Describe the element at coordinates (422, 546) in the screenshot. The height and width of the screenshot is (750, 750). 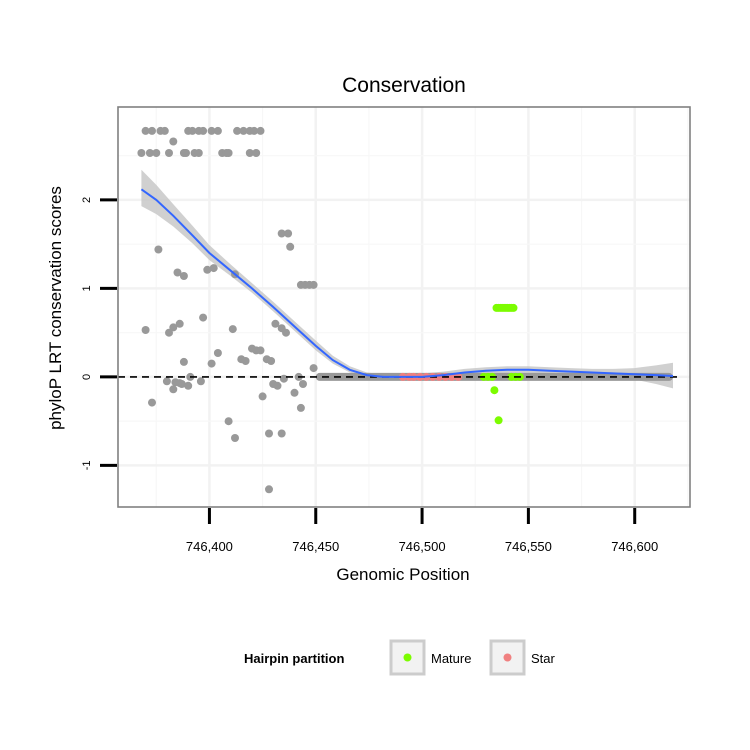
I see `x-tick-label: 746,500` at that location.